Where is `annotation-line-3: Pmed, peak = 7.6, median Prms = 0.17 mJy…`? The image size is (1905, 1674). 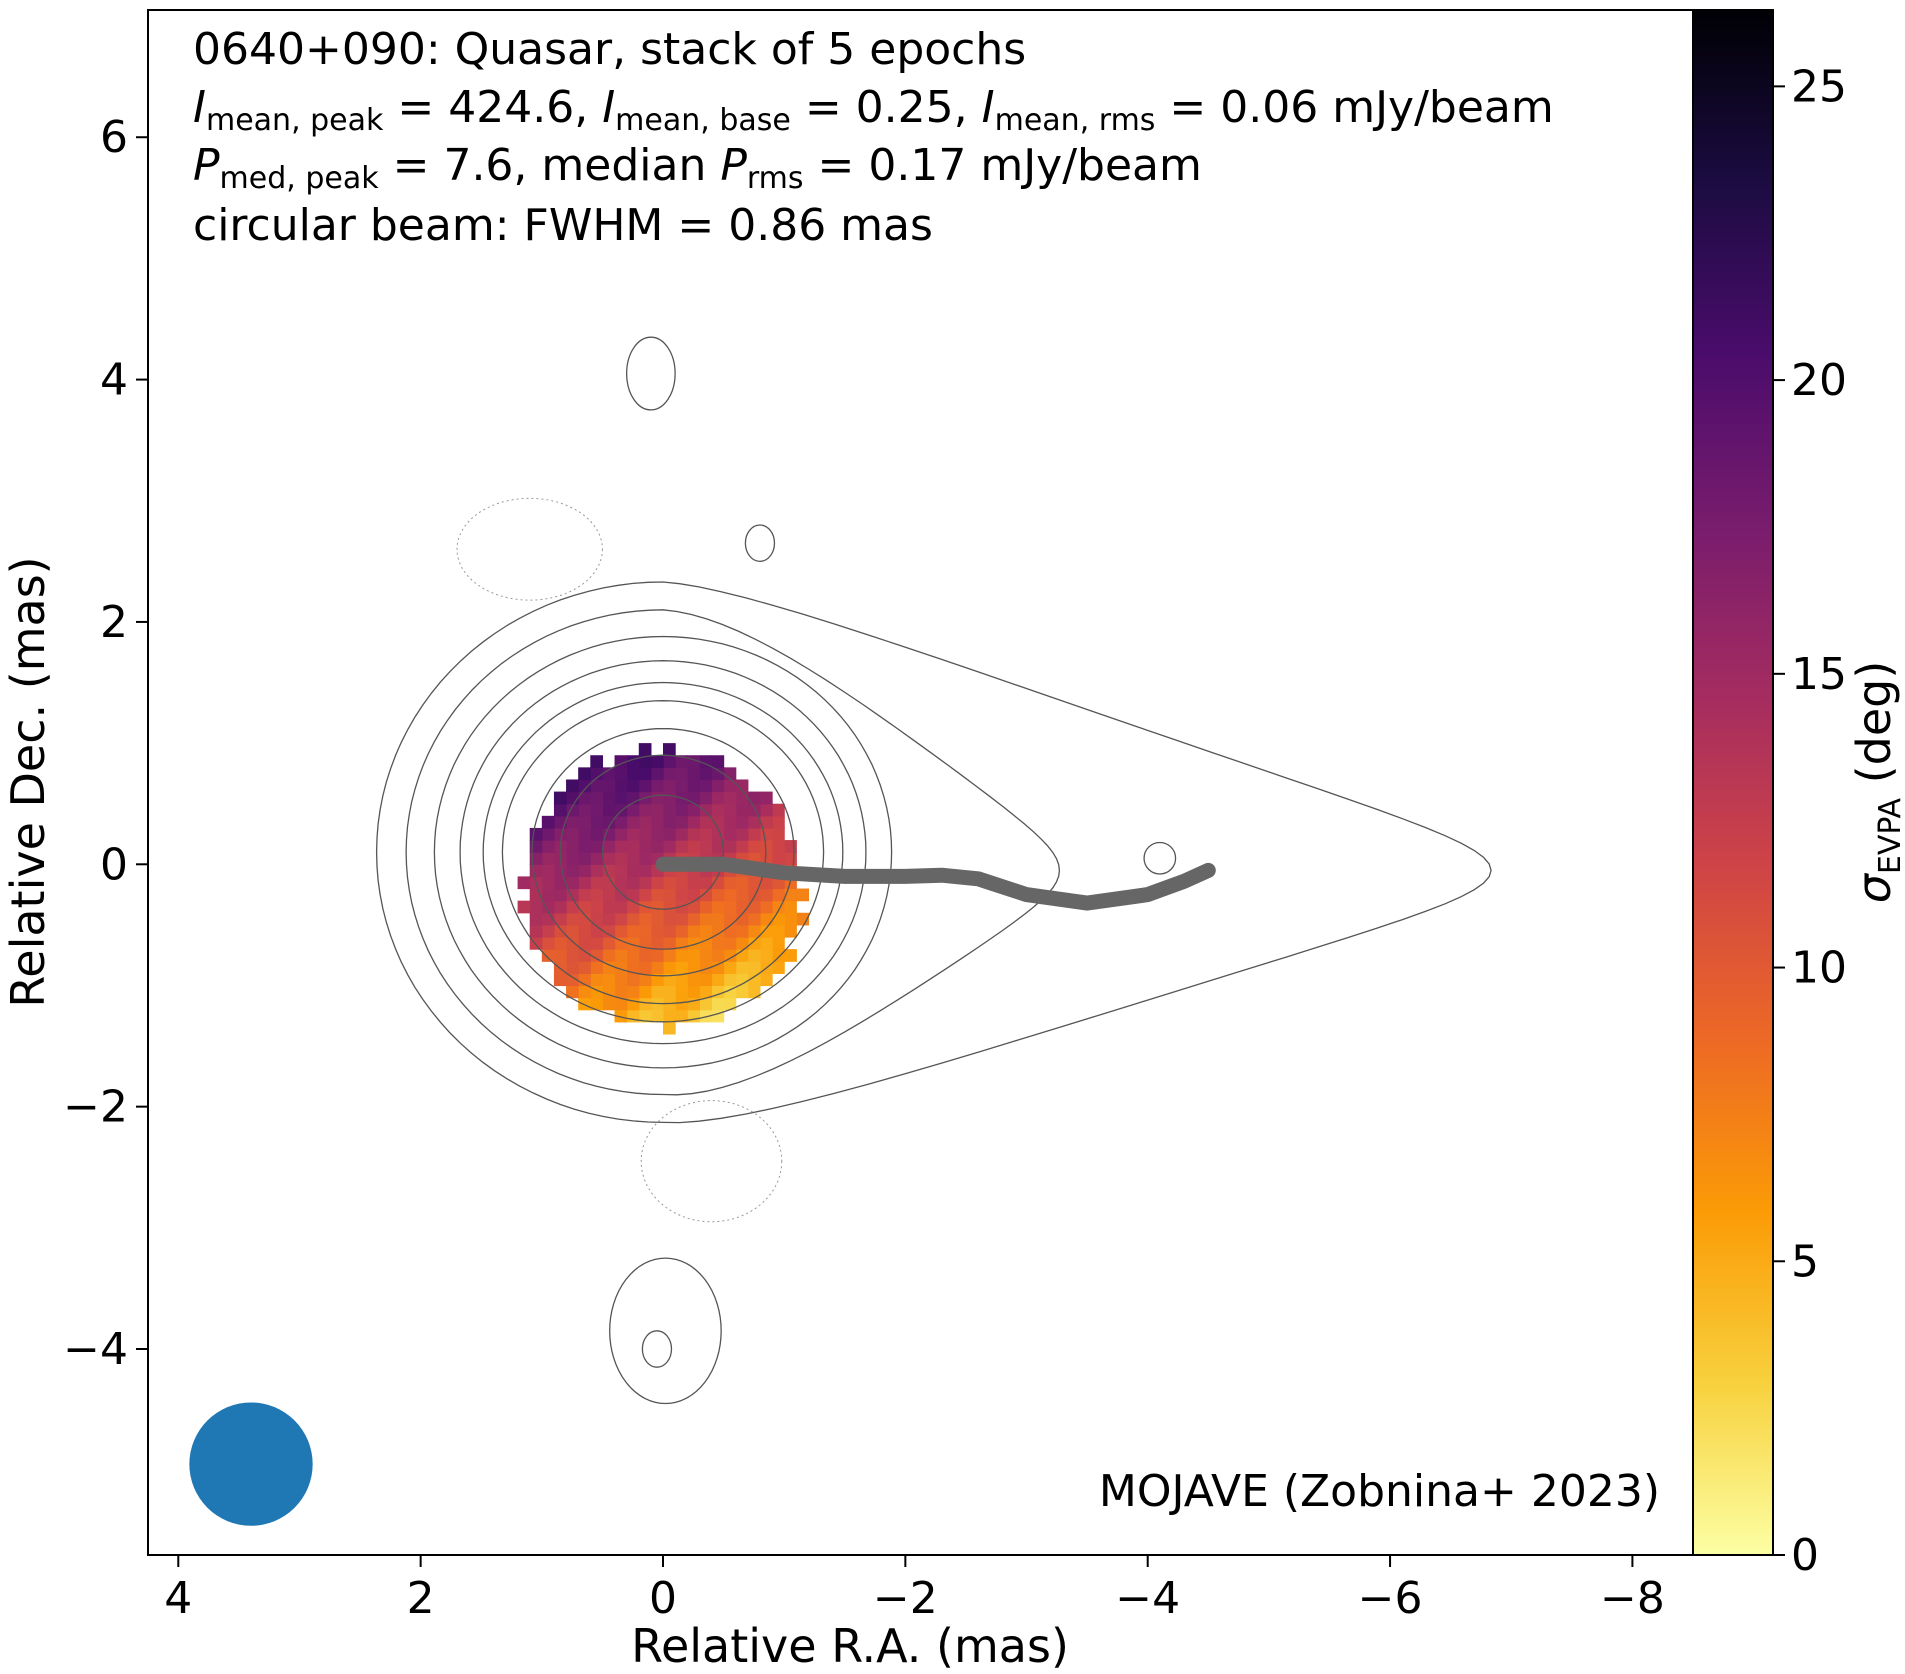 annotation-line-3: Pmed, peak = 7.6, median Prms = 0.17 mJy… is located at coordinates (697, 168).